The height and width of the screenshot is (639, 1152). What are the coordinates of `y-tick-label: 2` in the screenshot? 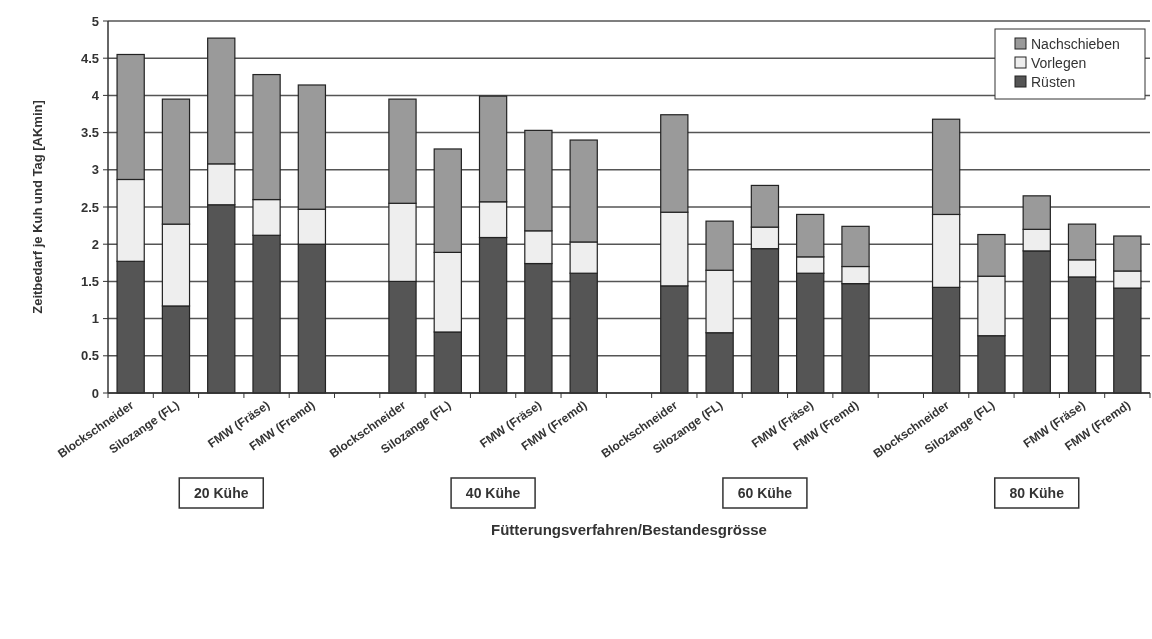 It's located at (95, 244).